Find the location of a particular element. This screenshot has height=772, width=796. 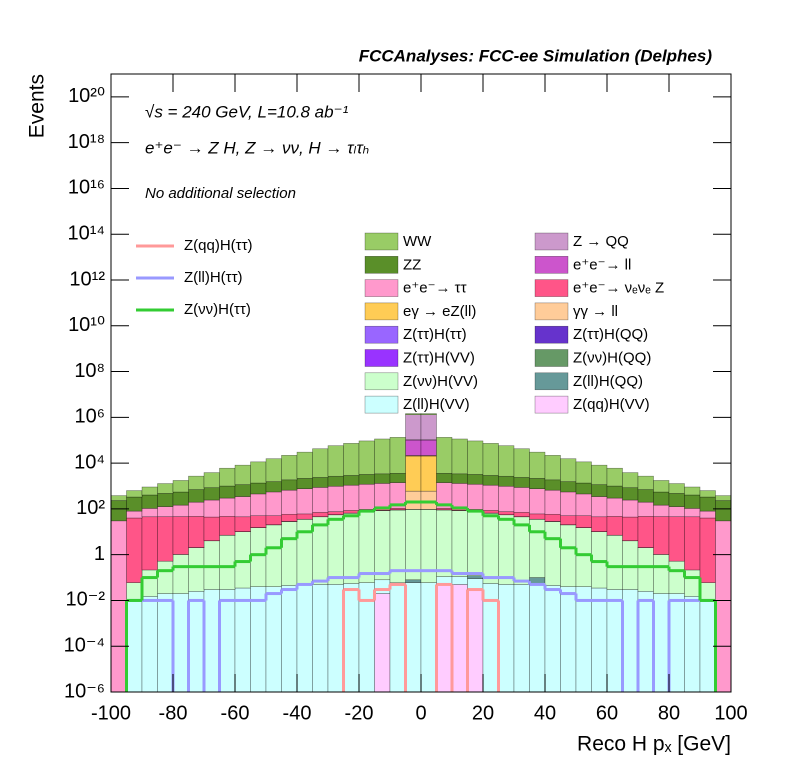

y-tick-label: 10¹⁸ is located at coordinates (86, 142).